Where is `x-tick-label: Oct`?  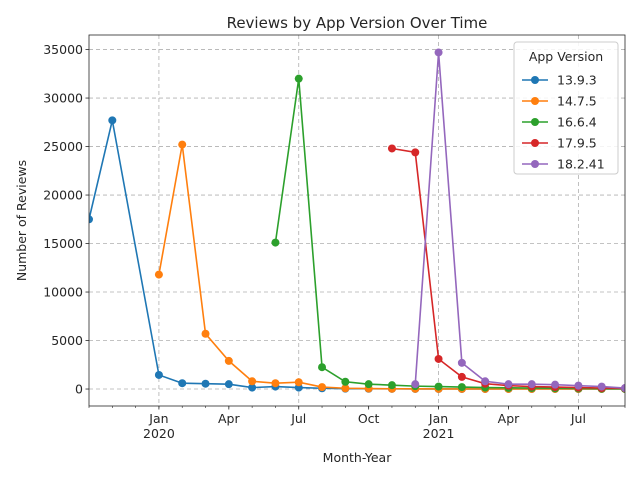
x-tick-label: Oct is located at coordinates (369, 418).